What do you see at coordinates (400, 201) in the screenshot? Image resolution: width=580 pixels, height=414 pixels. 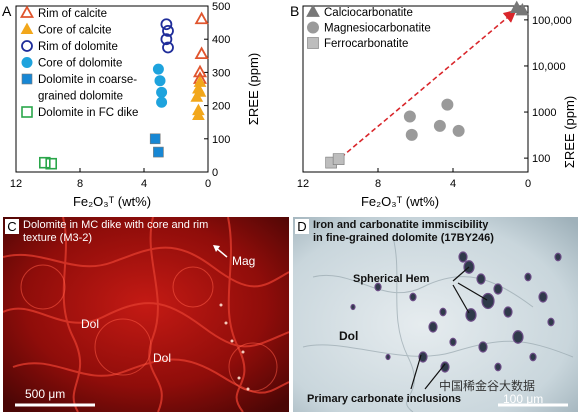 I see `panel-b-x-axis-label: Fe₂O₃ᵀ (wt%)` at bounding box center [400, 201].